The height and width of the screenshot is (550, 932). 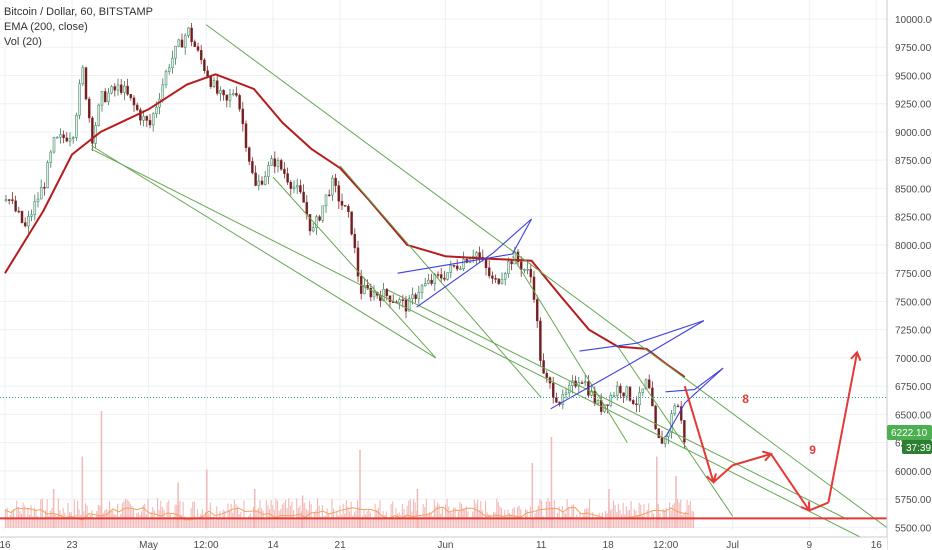 What do you see at coordinates (913, 48) in the screenshot?
I see `y-tick-label: 9750.00` at bounding box center [913, 48].